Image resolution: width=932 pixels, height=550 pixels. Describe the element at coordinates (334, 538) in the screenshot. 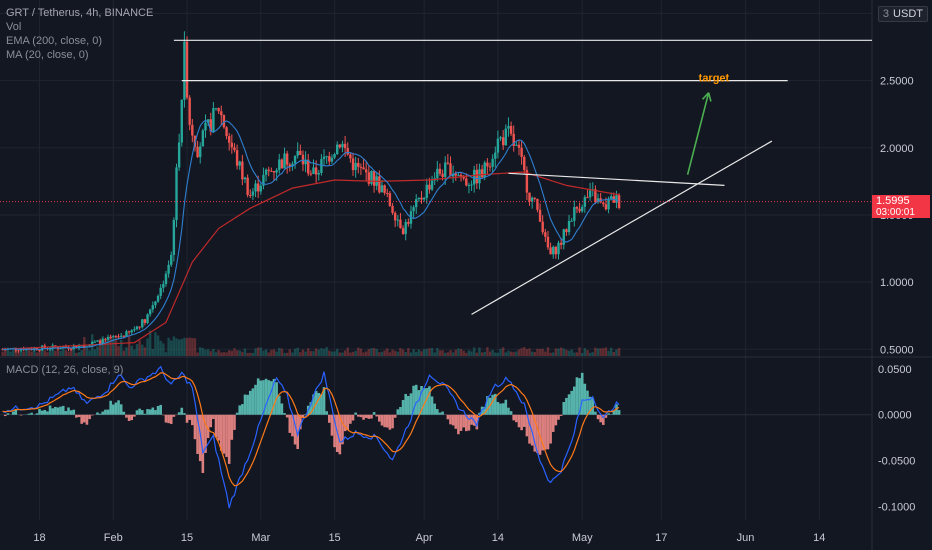

I see `time-tick-label: 15` at that location.